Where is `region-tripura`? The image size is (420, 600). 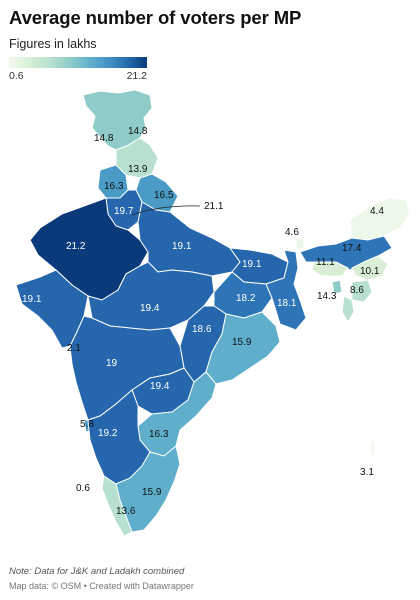 region-tripura is located at coordinates (337, 287).